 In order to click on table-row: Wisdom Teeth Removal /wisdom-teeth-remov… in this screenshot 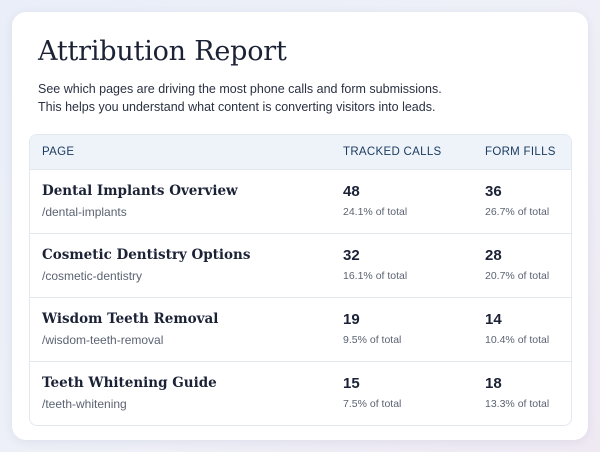, I will do `click(300, 330)`.